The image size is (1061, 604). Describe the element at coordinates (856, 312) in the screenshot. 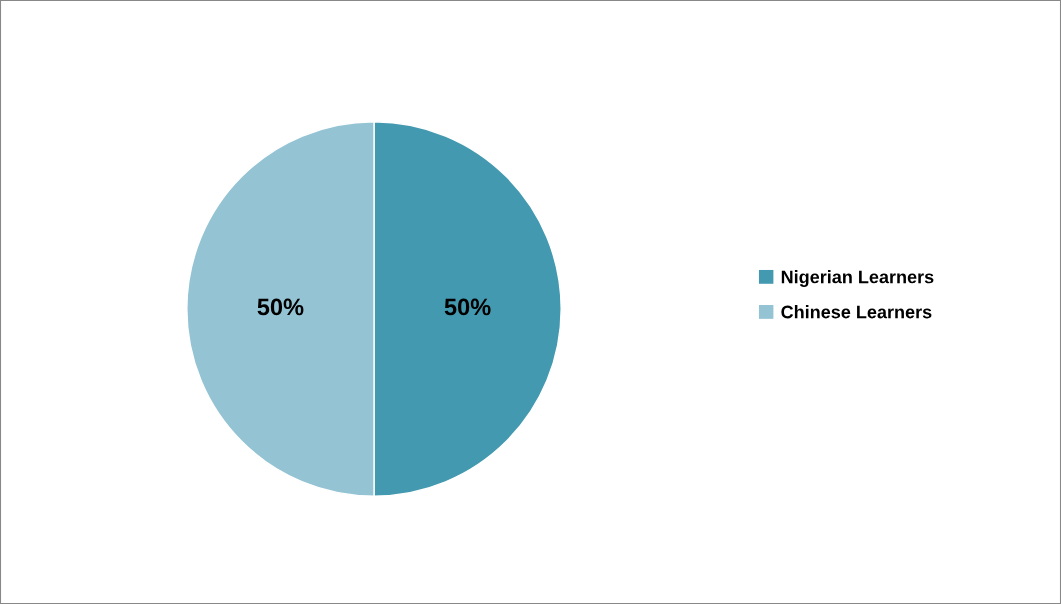

I see `legend-label: Chinese Learners` at that location.